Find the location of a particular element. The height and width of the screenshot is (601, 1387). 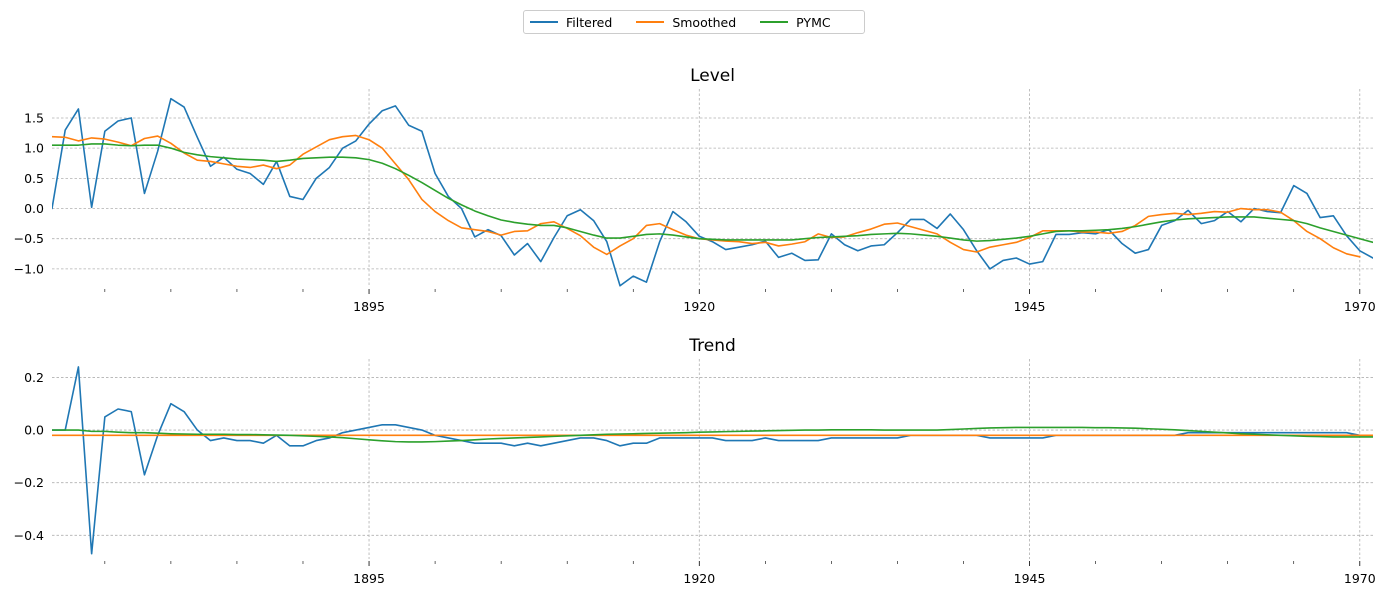

chart-legend: Filtered Smoothed PYMC is located at coordinates (694, 22).